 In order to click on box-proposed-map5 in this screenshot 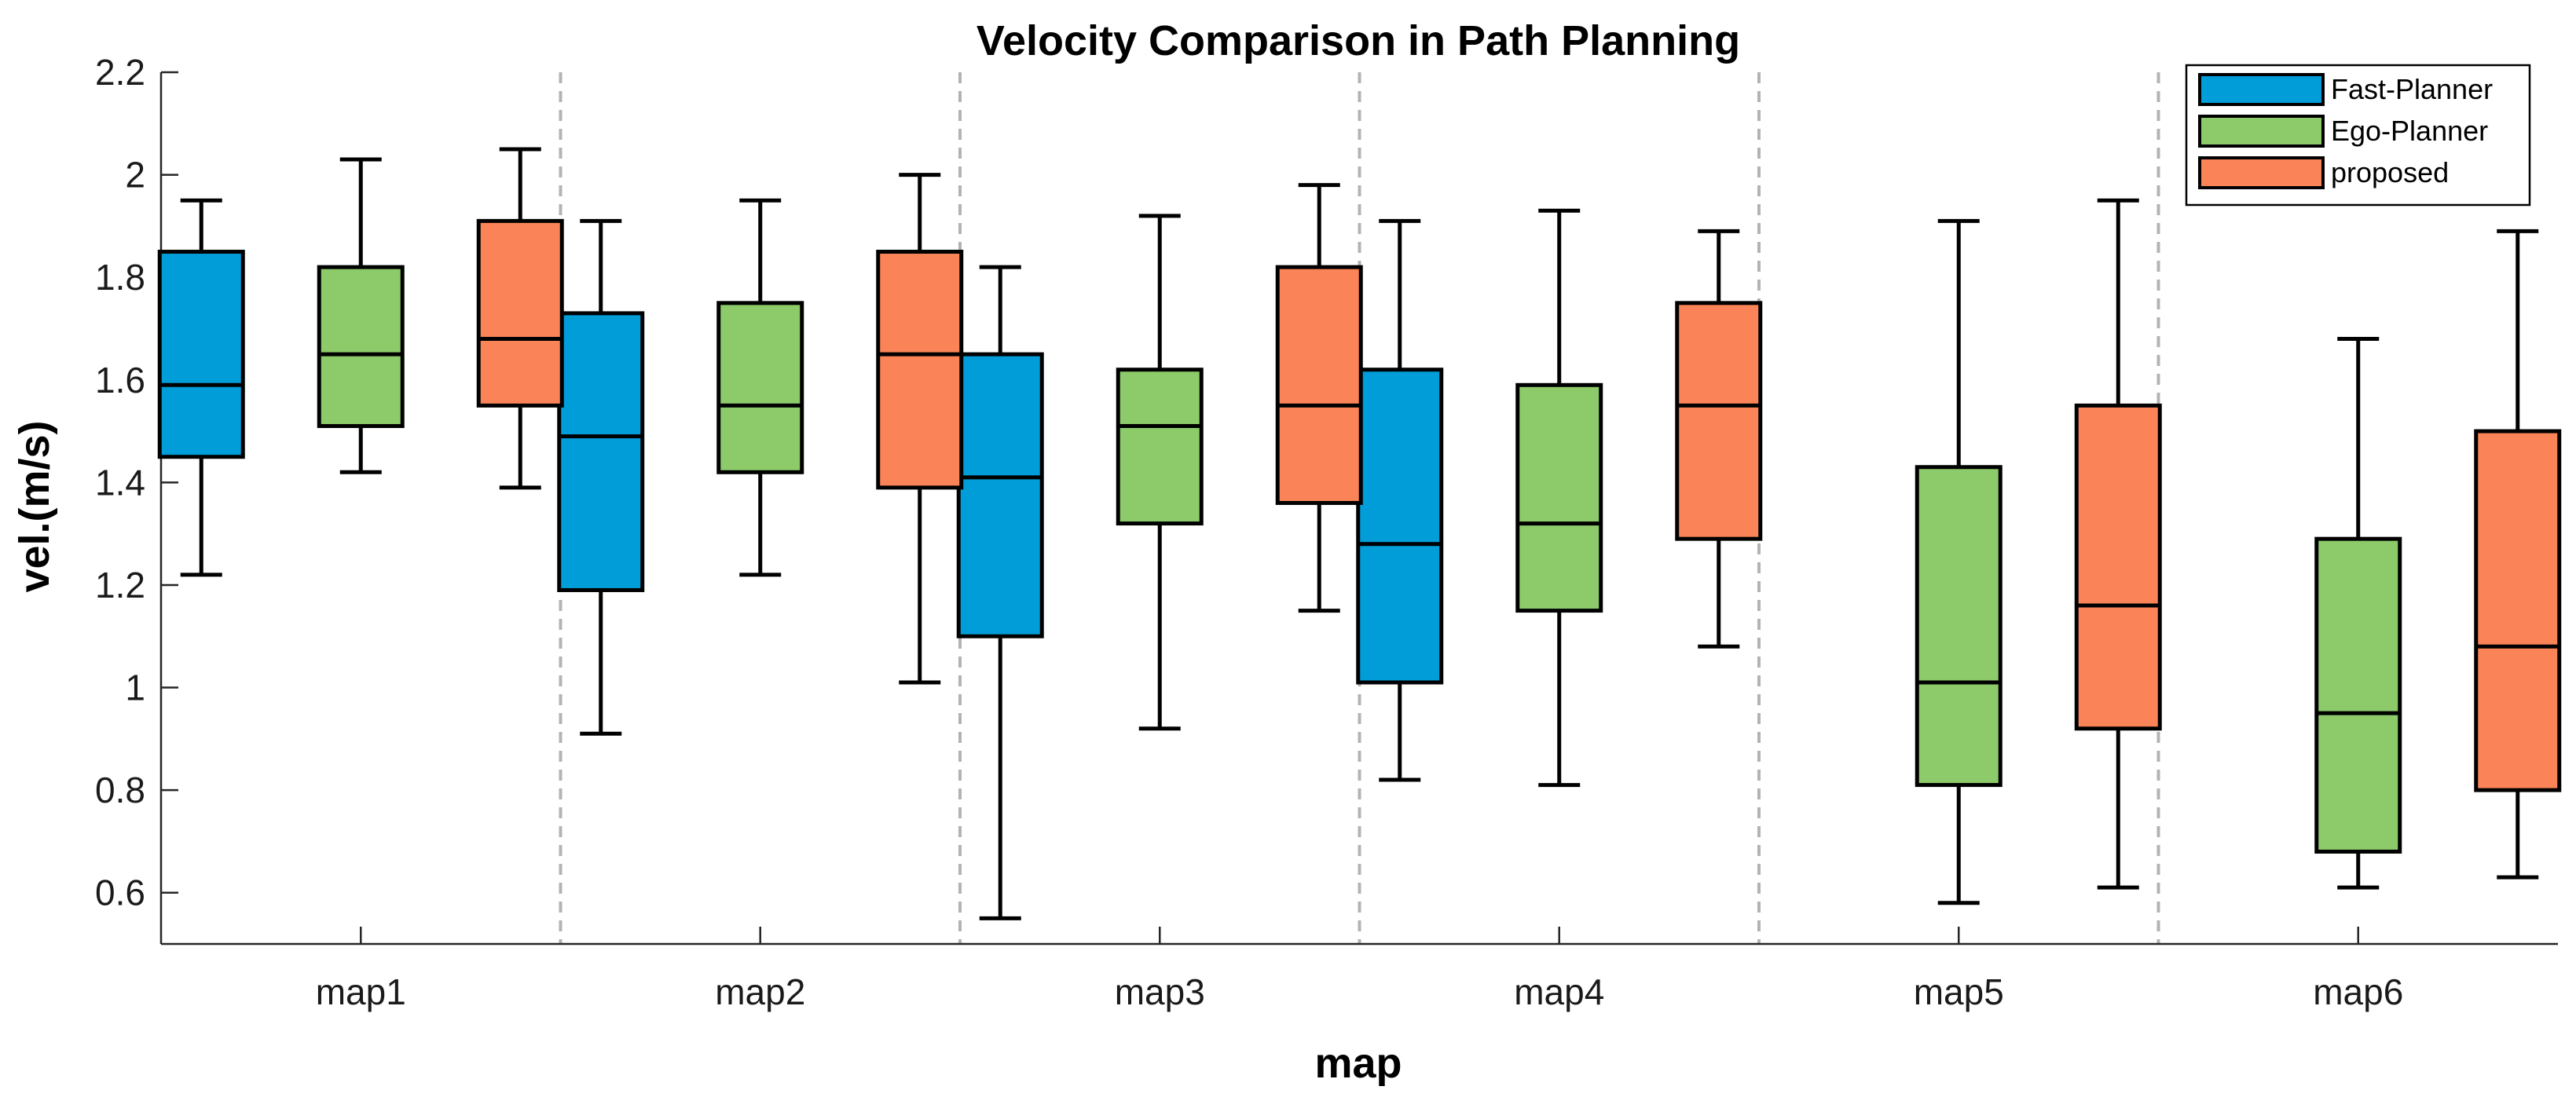, I will do `click(2118, 544)`.